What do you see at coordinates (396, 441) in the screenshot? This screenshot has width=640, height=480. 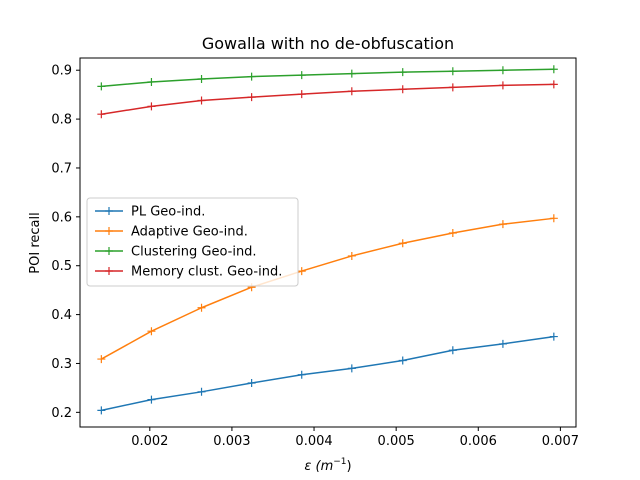 I see `x-tick-label: 0.005` at bounding box center [396, 441].